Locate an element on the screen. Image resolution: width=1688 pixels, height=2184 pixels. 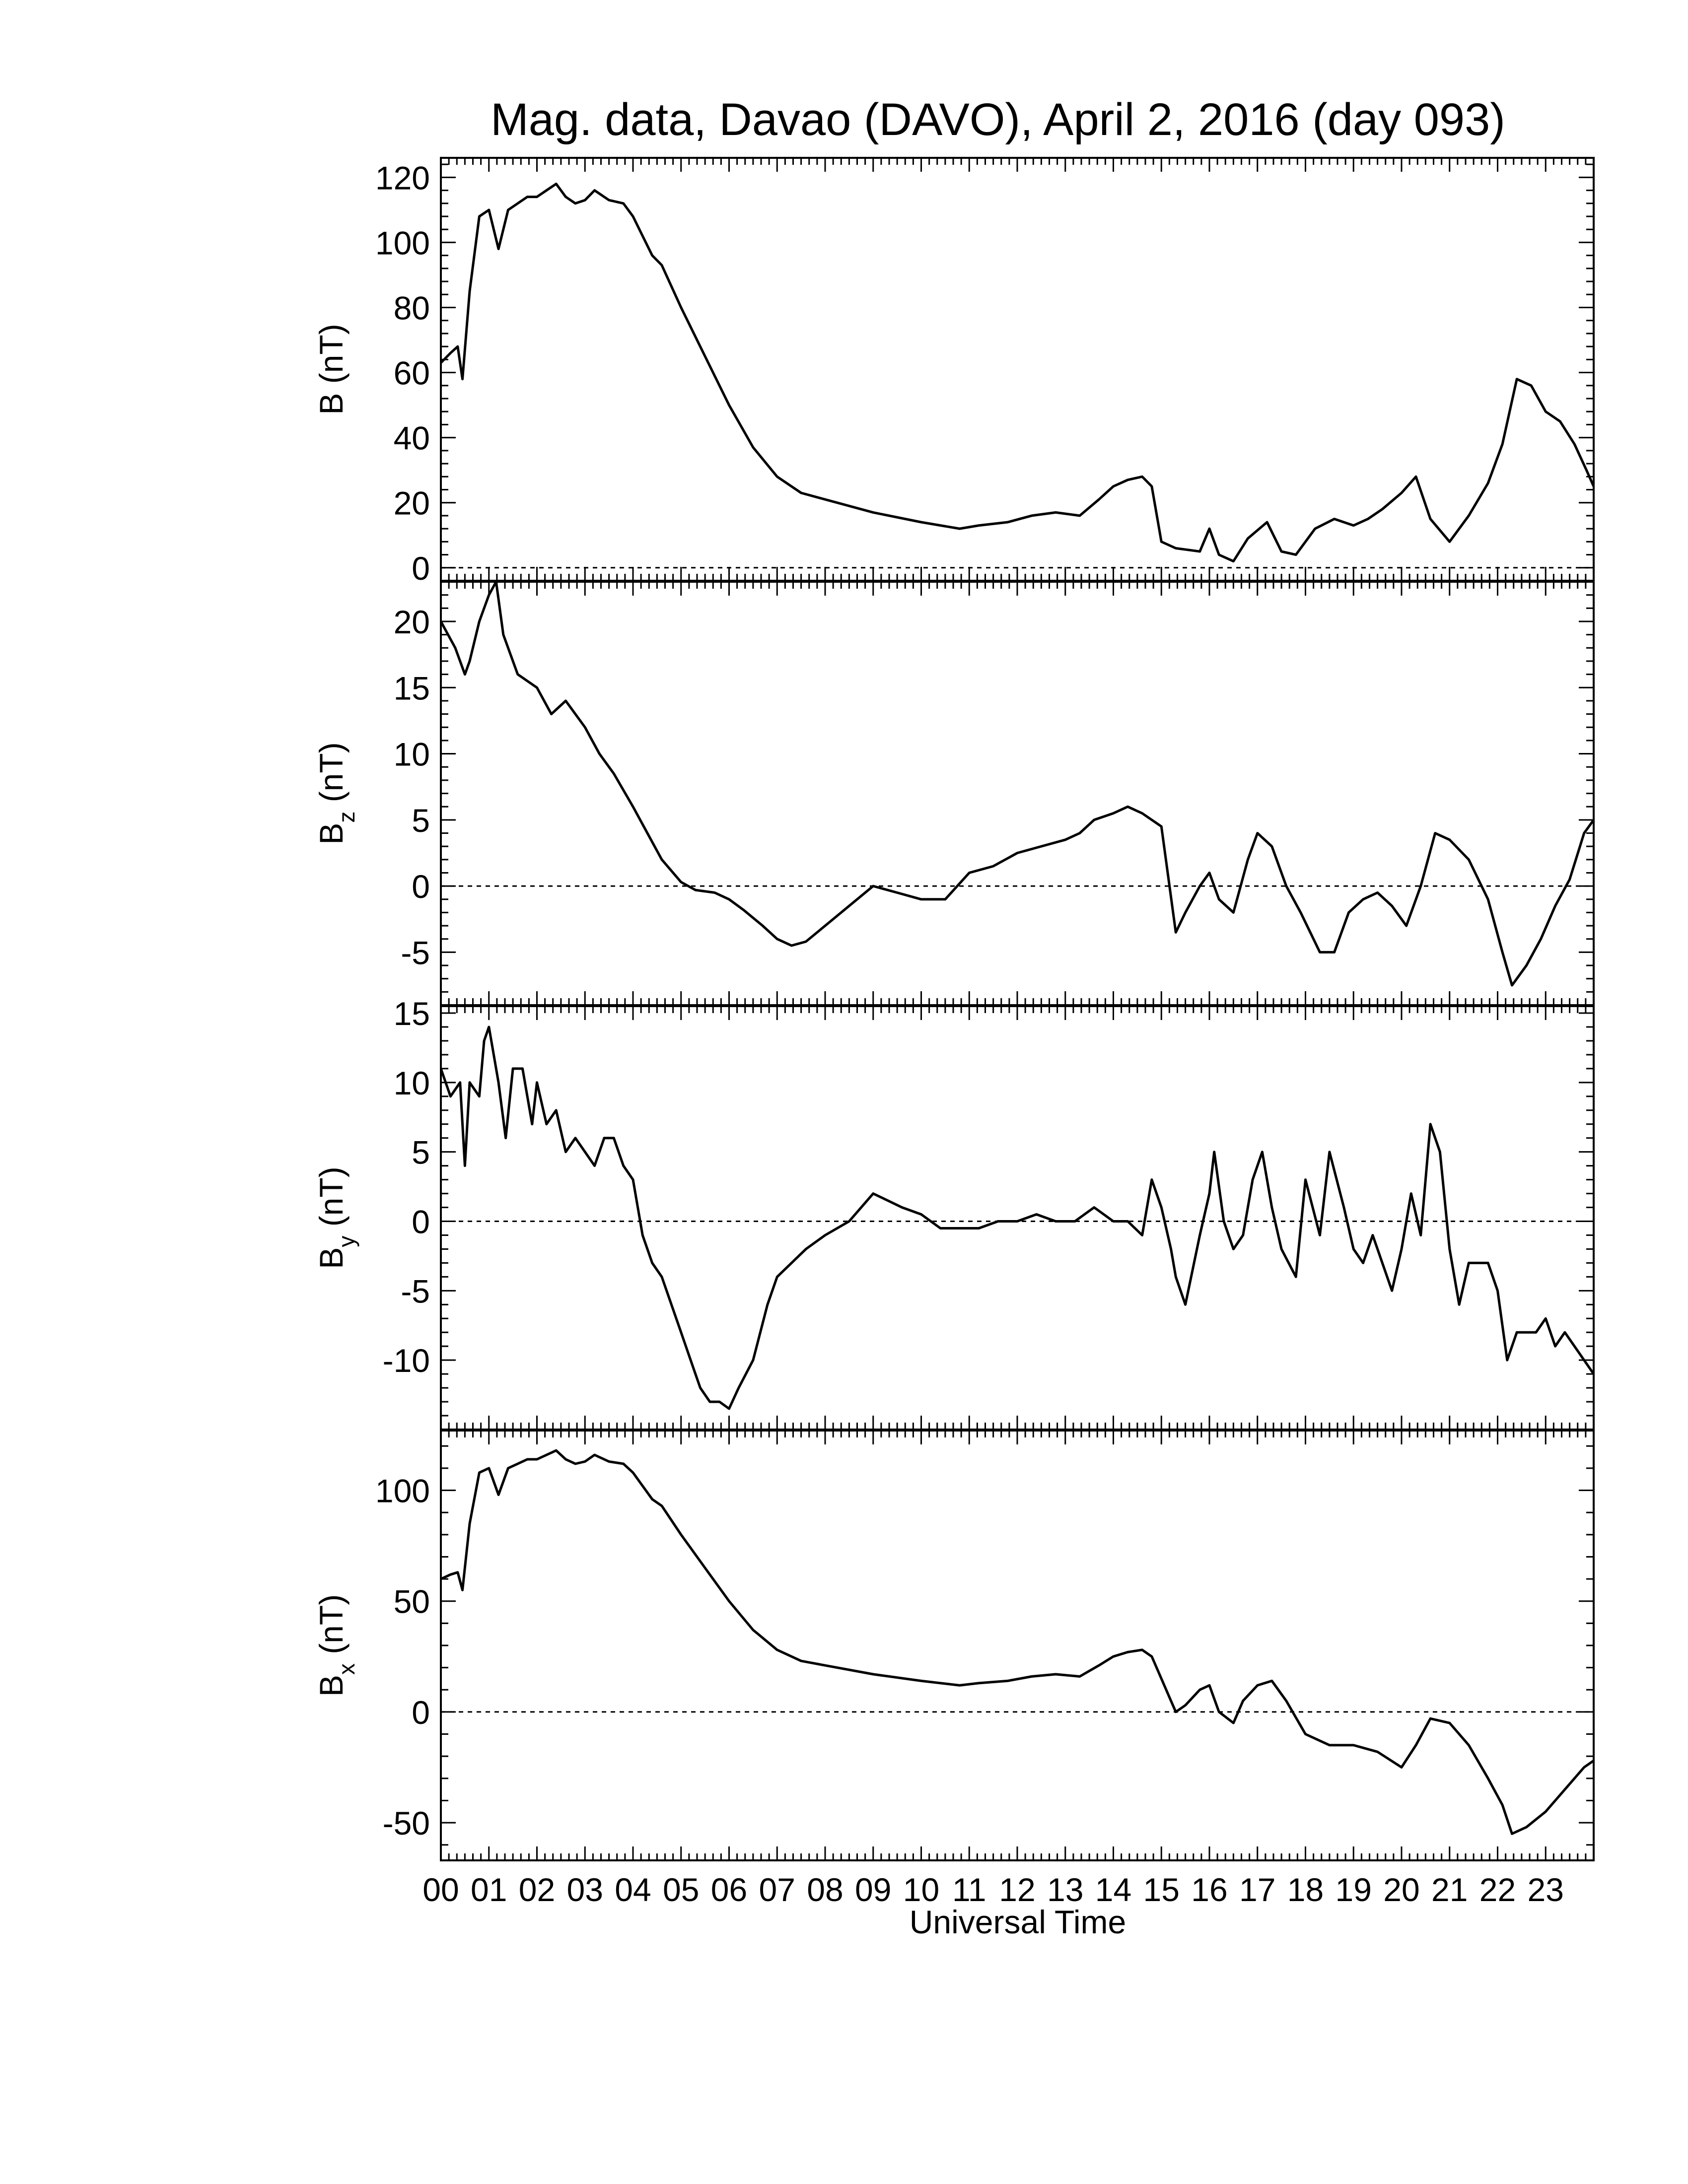
y-label-subscript: y is located at coordinates (346, 1241).